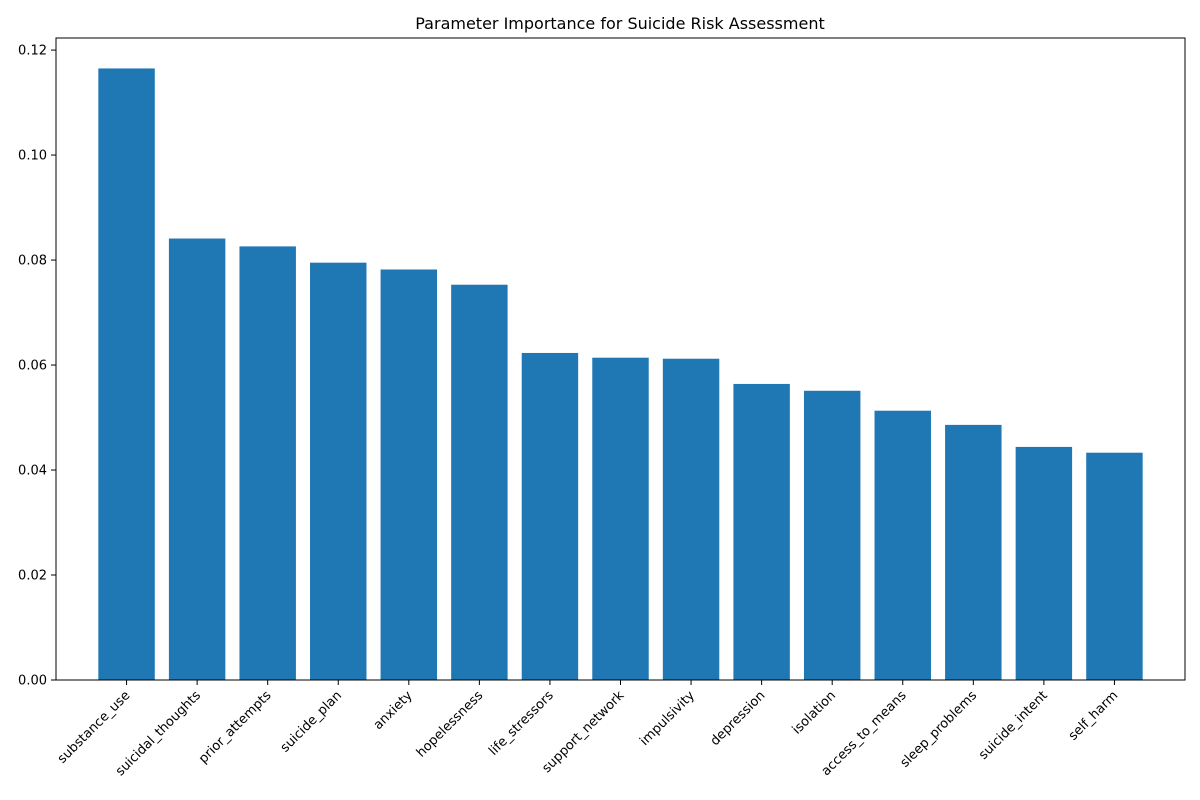 The image size is (1200, 800). Describe the element at coordinates (126, 374) in the screenshot. I see `bar-substance-use` at that location.